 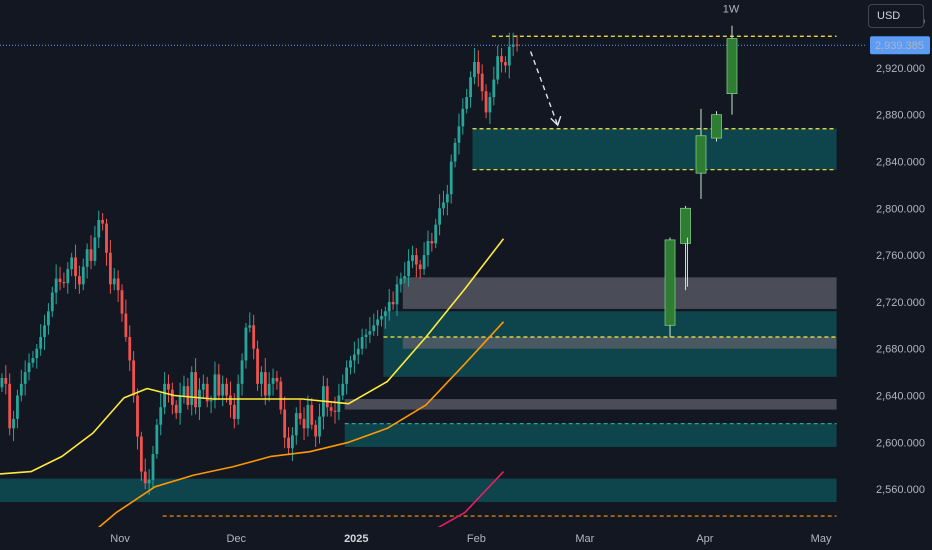 What do you see at coordinates (896, 16) in the screenshot?
I see `currency-button: USD` at bounding box center [896, 16].